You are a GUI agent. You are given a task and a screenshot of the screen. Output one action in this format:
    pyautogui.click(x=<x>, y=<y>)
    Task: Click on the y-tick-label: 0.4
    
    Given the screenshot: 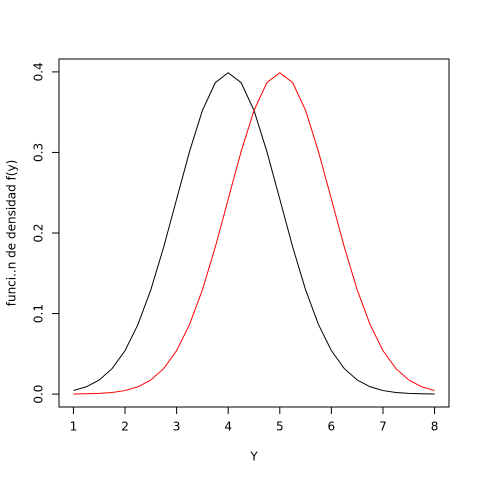 What is the action you would take?
    pyautogui.click(x=39, y=71)
    